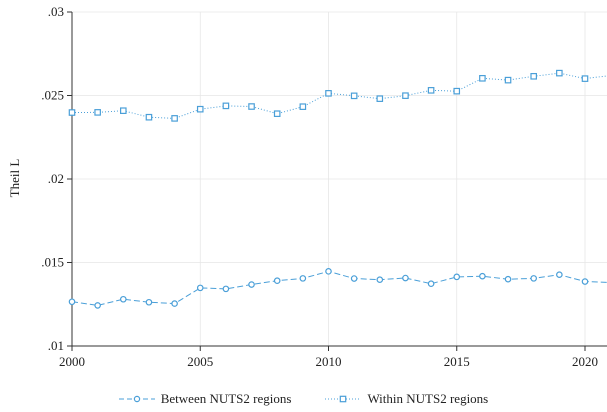  I want to click on legend-swatch-square-dotted, so click(343, 399).